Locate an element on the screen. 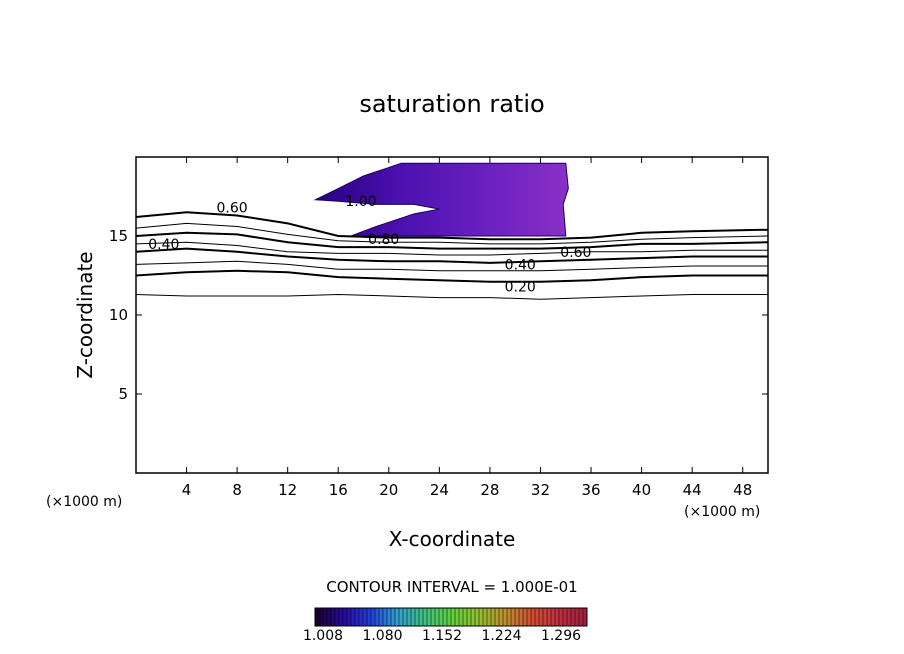 The width and height of the screenshot is (904, 654). y-tick-label: 5 is located at coordinates (123, 394).